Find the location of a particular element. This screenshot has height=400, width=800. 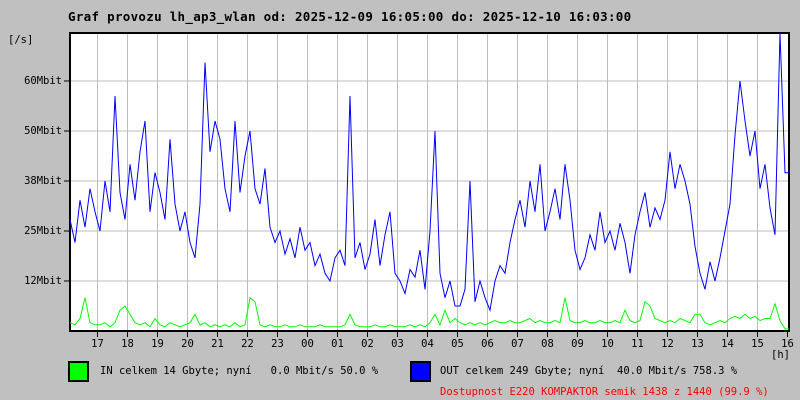

x-axis-unit-label: [h] is located at coordinates (780, 355).